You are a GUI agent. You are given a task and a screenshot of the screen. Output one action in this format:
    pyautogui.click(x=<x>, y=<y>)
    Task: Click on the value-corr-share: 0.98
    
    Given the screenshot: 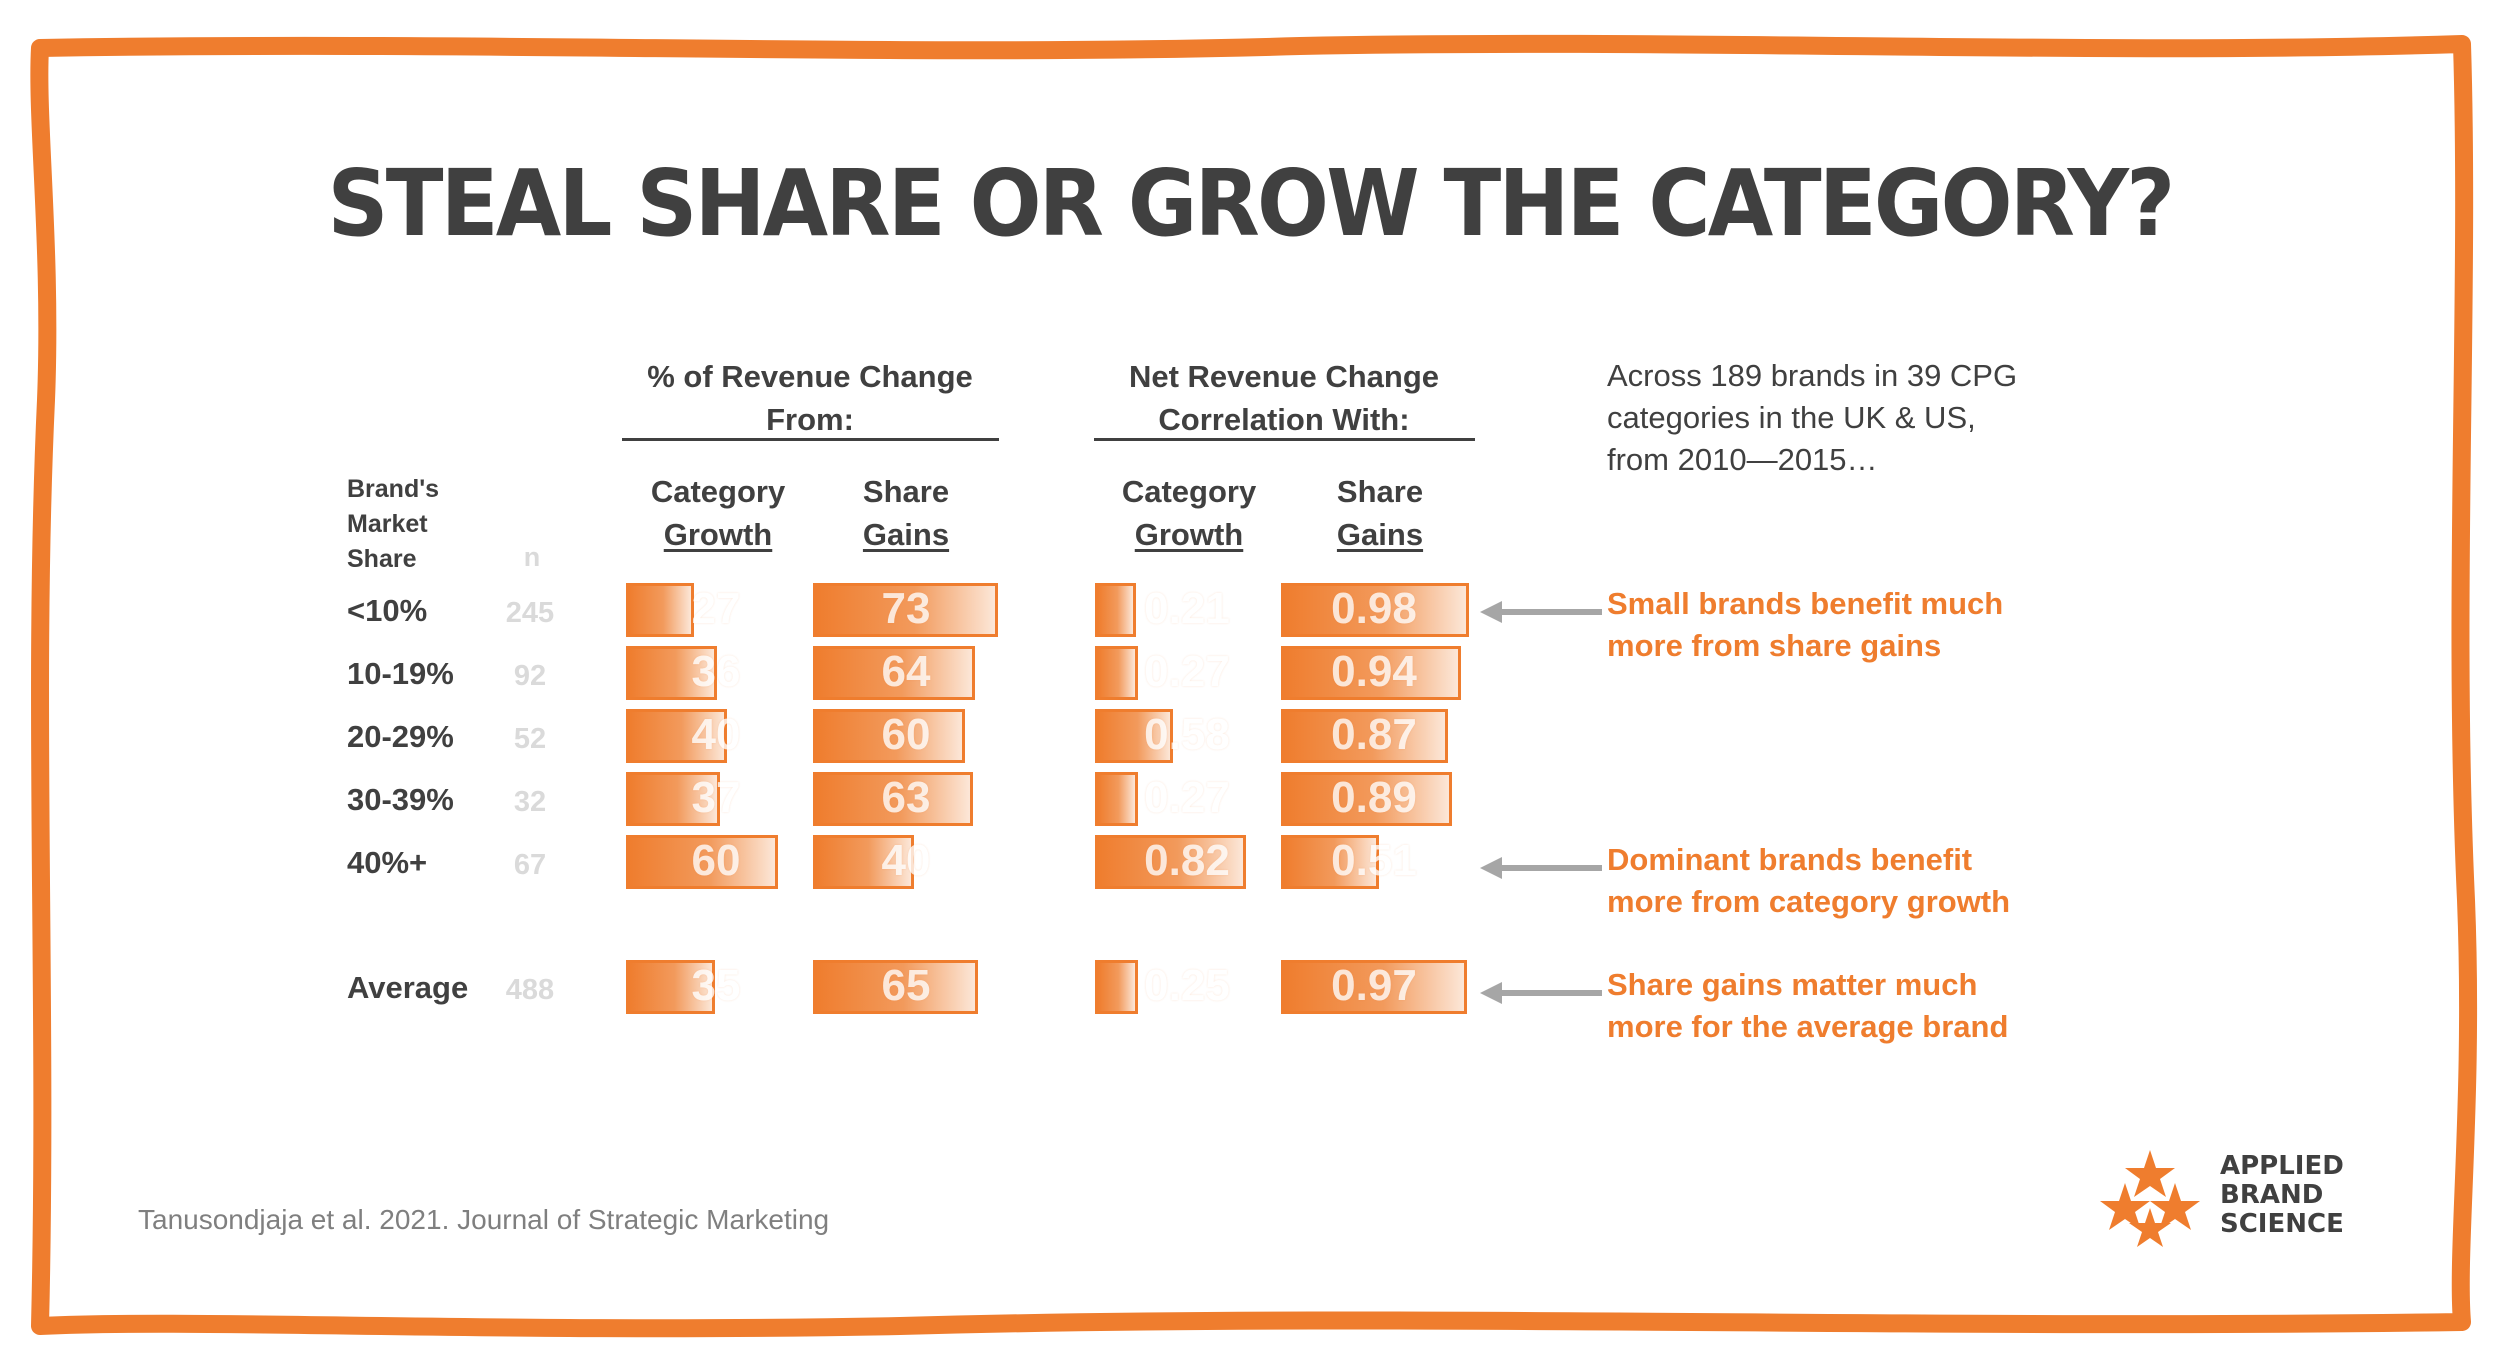 What is the action you would take?
    pyautogui.click(x=1374, y=608)
    